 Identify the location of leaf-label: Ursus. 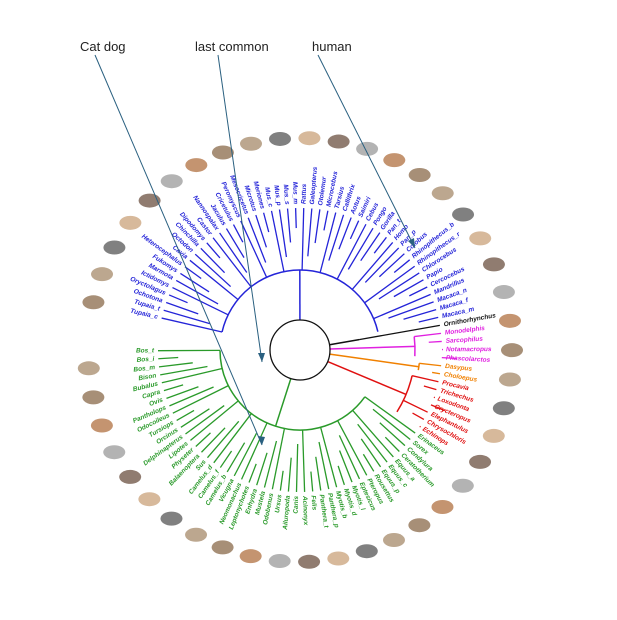
(279, 504).